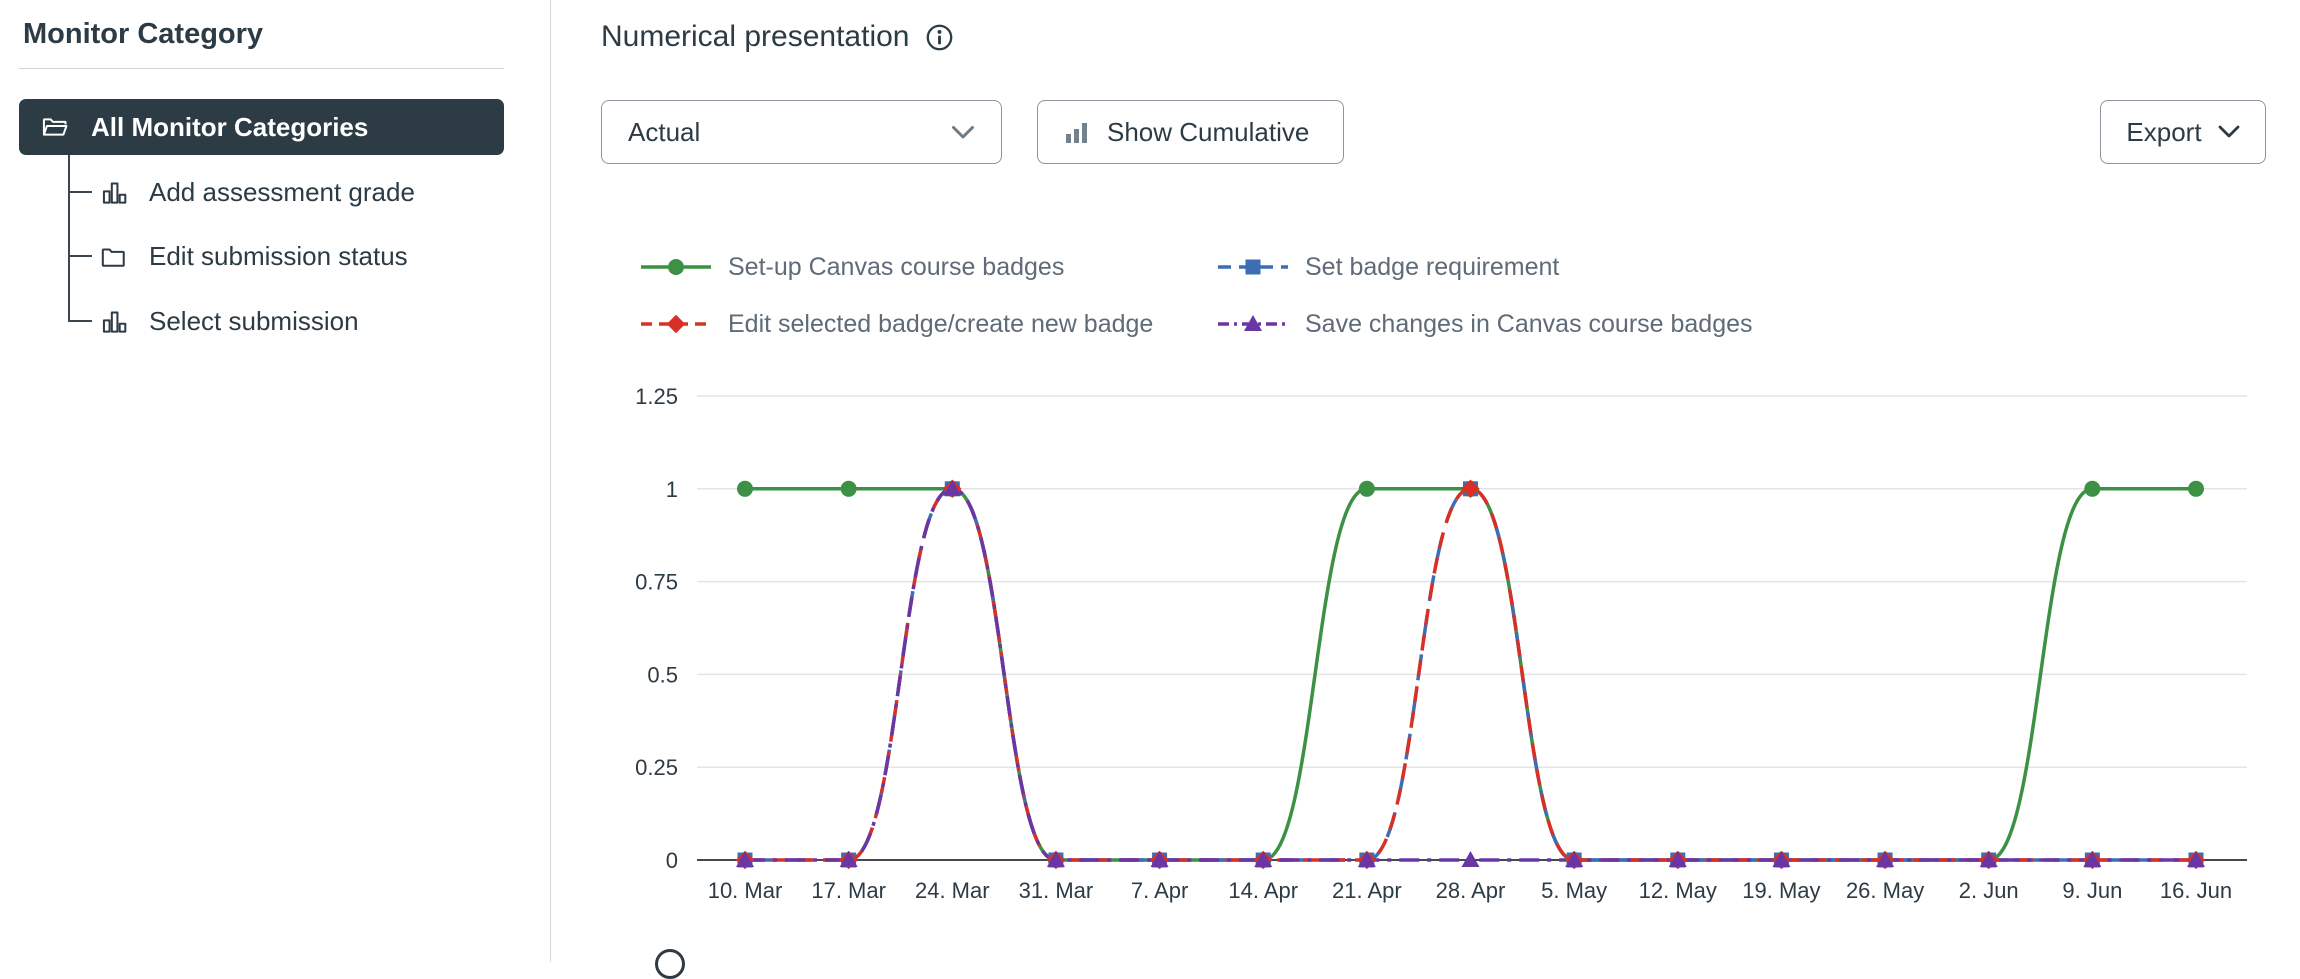 This screenshot has height=979, width=2300. I want to click on sidebar-item-label: Select submission, so click(254, 320).